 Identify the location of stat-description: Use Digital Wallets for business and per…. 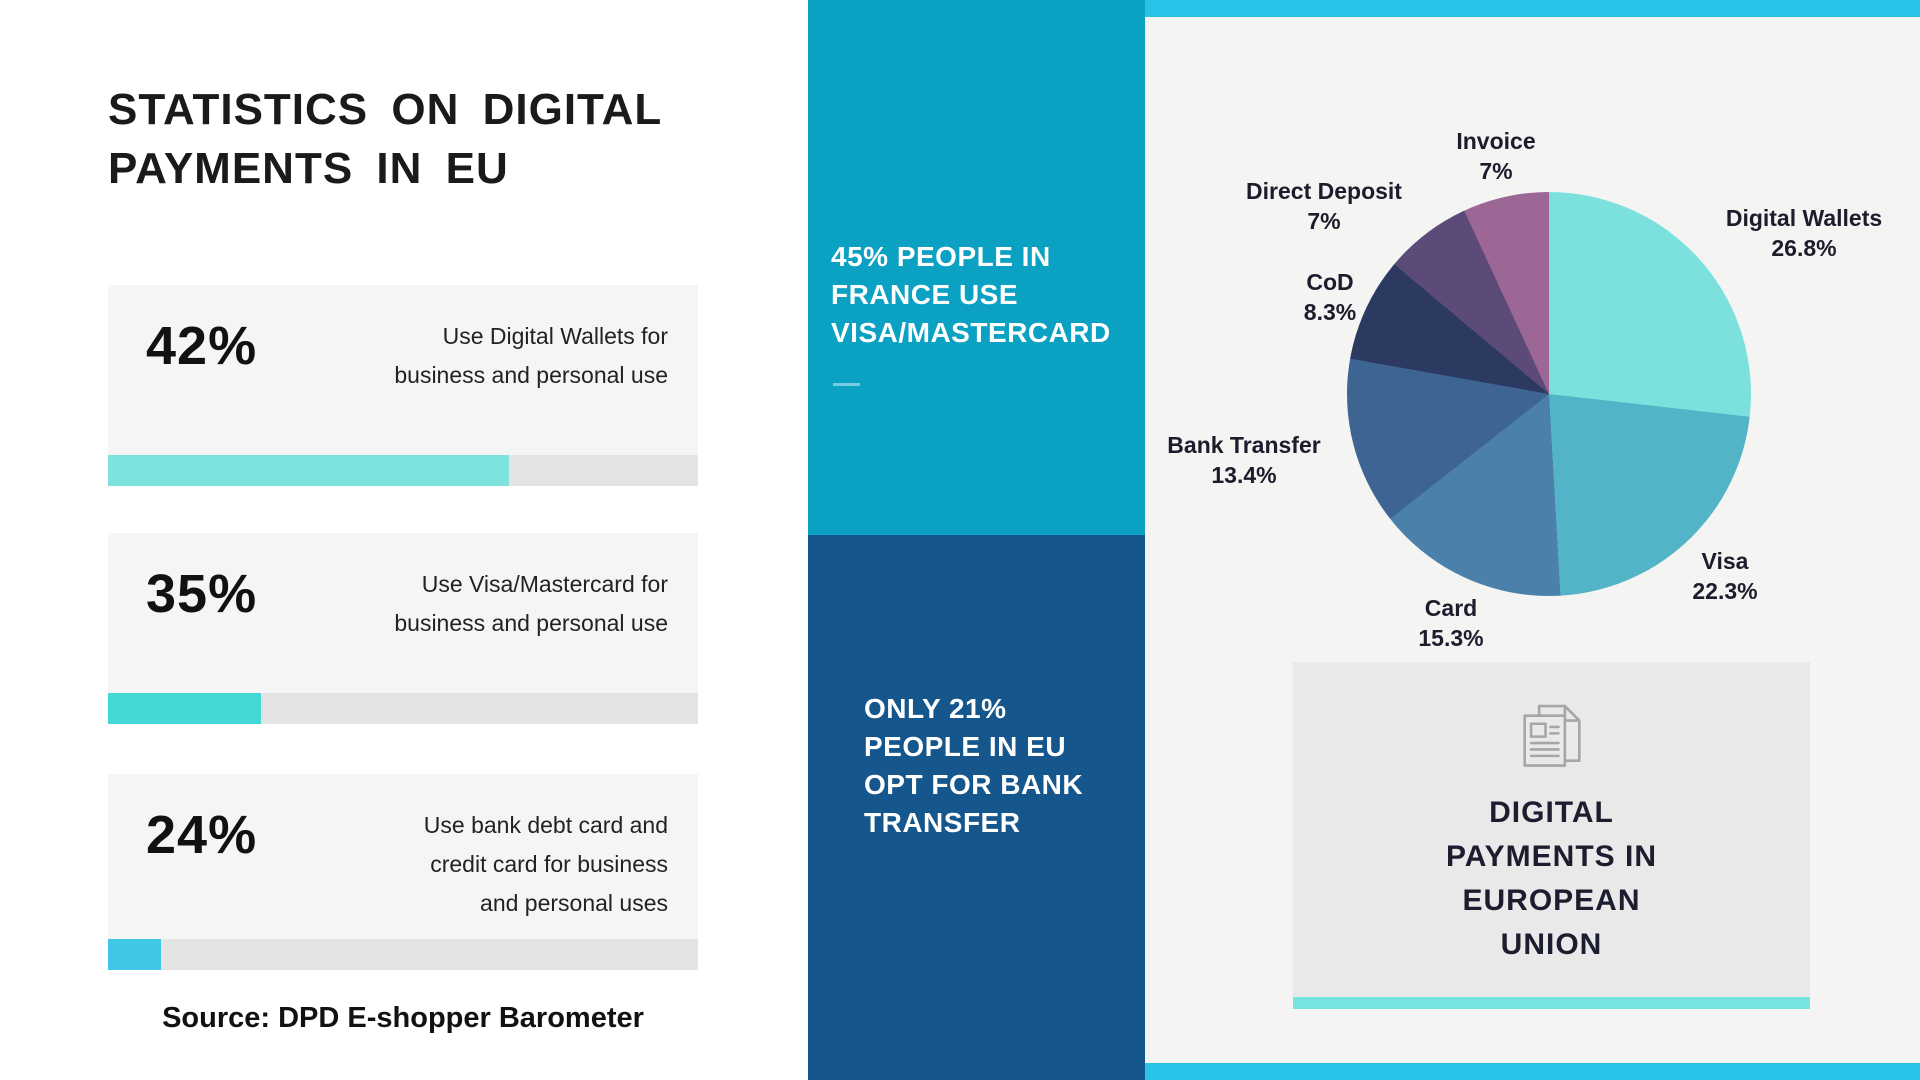
(531, 355).